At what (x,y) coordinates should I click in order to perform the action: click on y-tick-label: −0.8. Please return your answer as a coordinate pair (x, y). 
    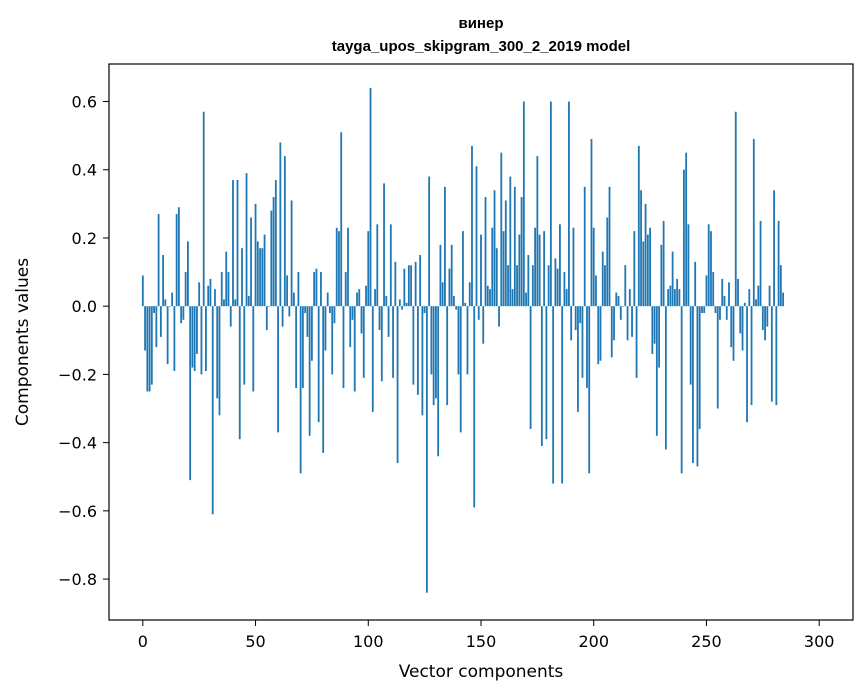
    Looking at the image, I should click on (77, 579).